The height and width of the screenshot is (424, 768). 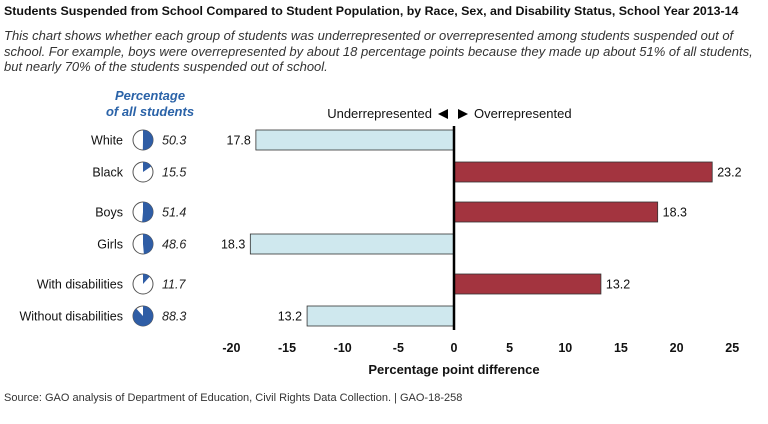 I want to click on x-tick-label: 15, so click(x=621, y=348).